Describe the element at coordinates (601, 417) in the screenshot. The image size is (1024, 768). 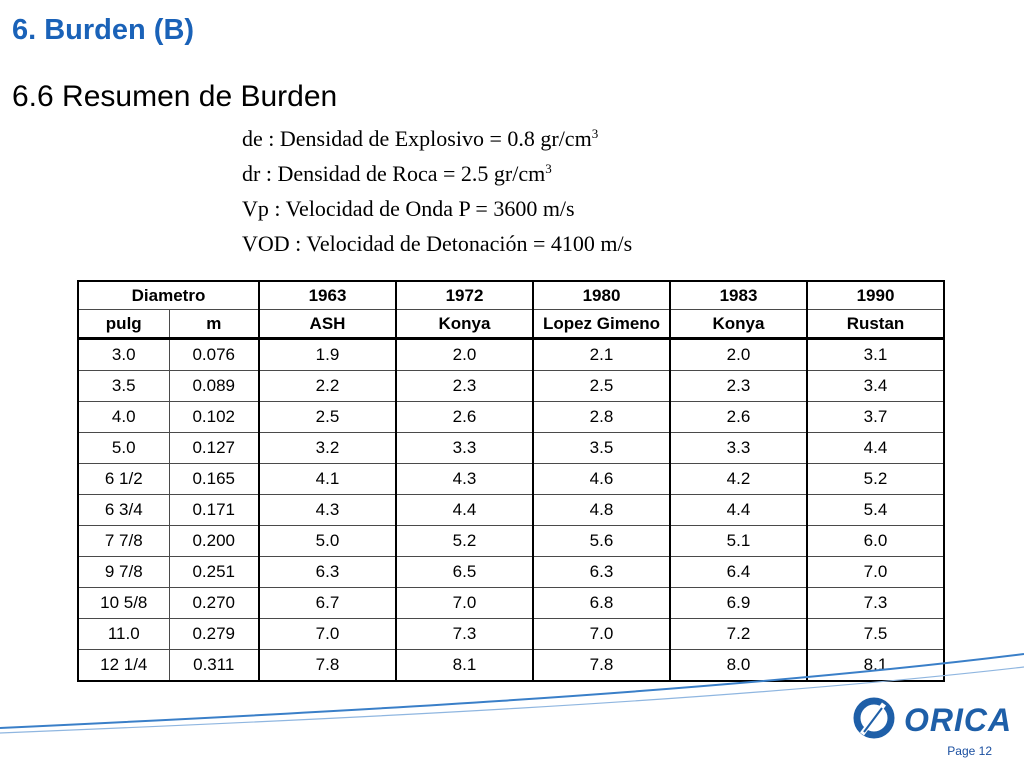
I see `table-cell: 2.8` at that location.